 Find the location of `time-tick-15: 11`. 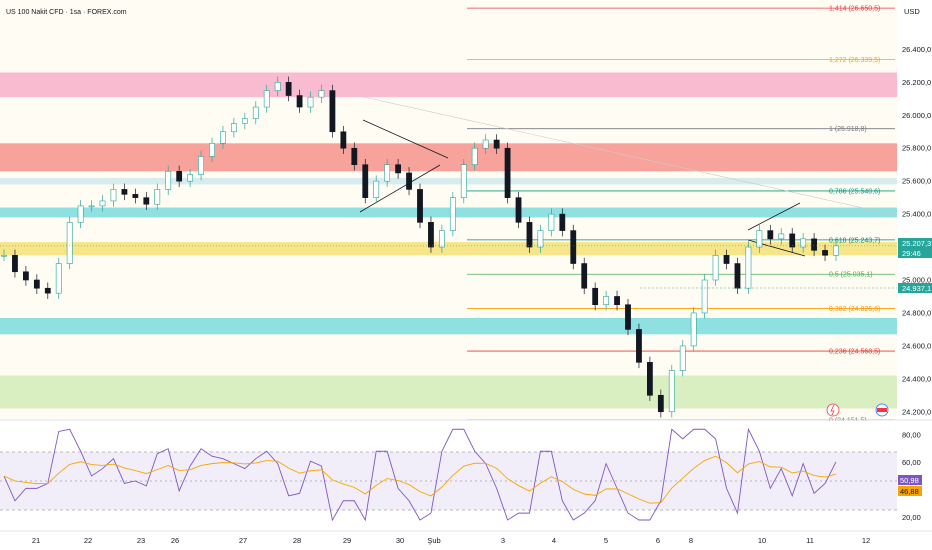

time-tick-15: 11 is located at coordinates (810, 540).